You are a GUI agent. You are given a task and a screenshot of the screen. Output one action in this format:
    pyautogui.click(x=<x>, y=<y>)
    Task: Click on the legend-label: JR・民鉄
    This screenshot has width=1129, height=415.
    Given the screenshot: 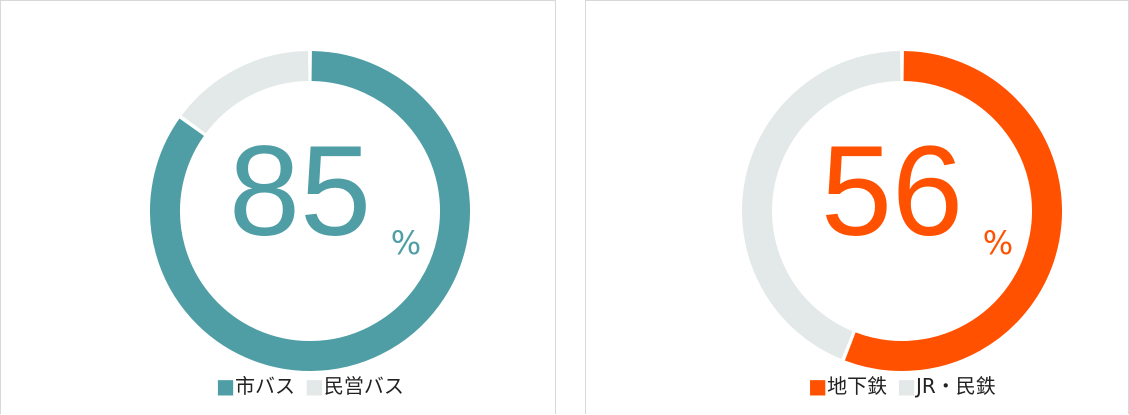 What is the action you would take?
    pyautogui.click(x=955, y=386)
    